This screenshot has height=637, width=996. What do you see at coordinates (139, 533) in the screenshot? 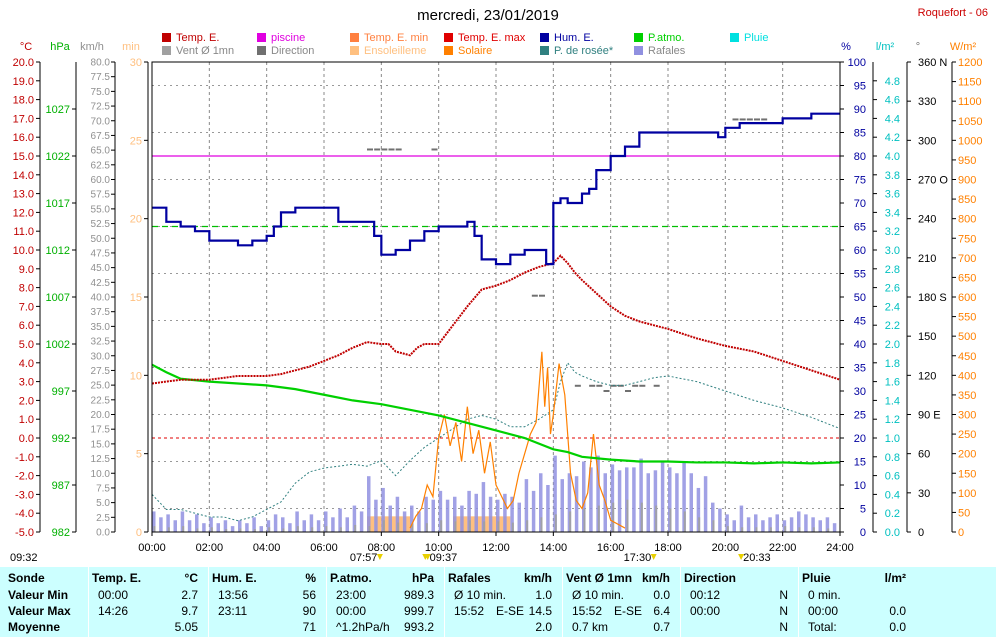
I see `sun-tick-label: 0` at bounding box center [139, 533].